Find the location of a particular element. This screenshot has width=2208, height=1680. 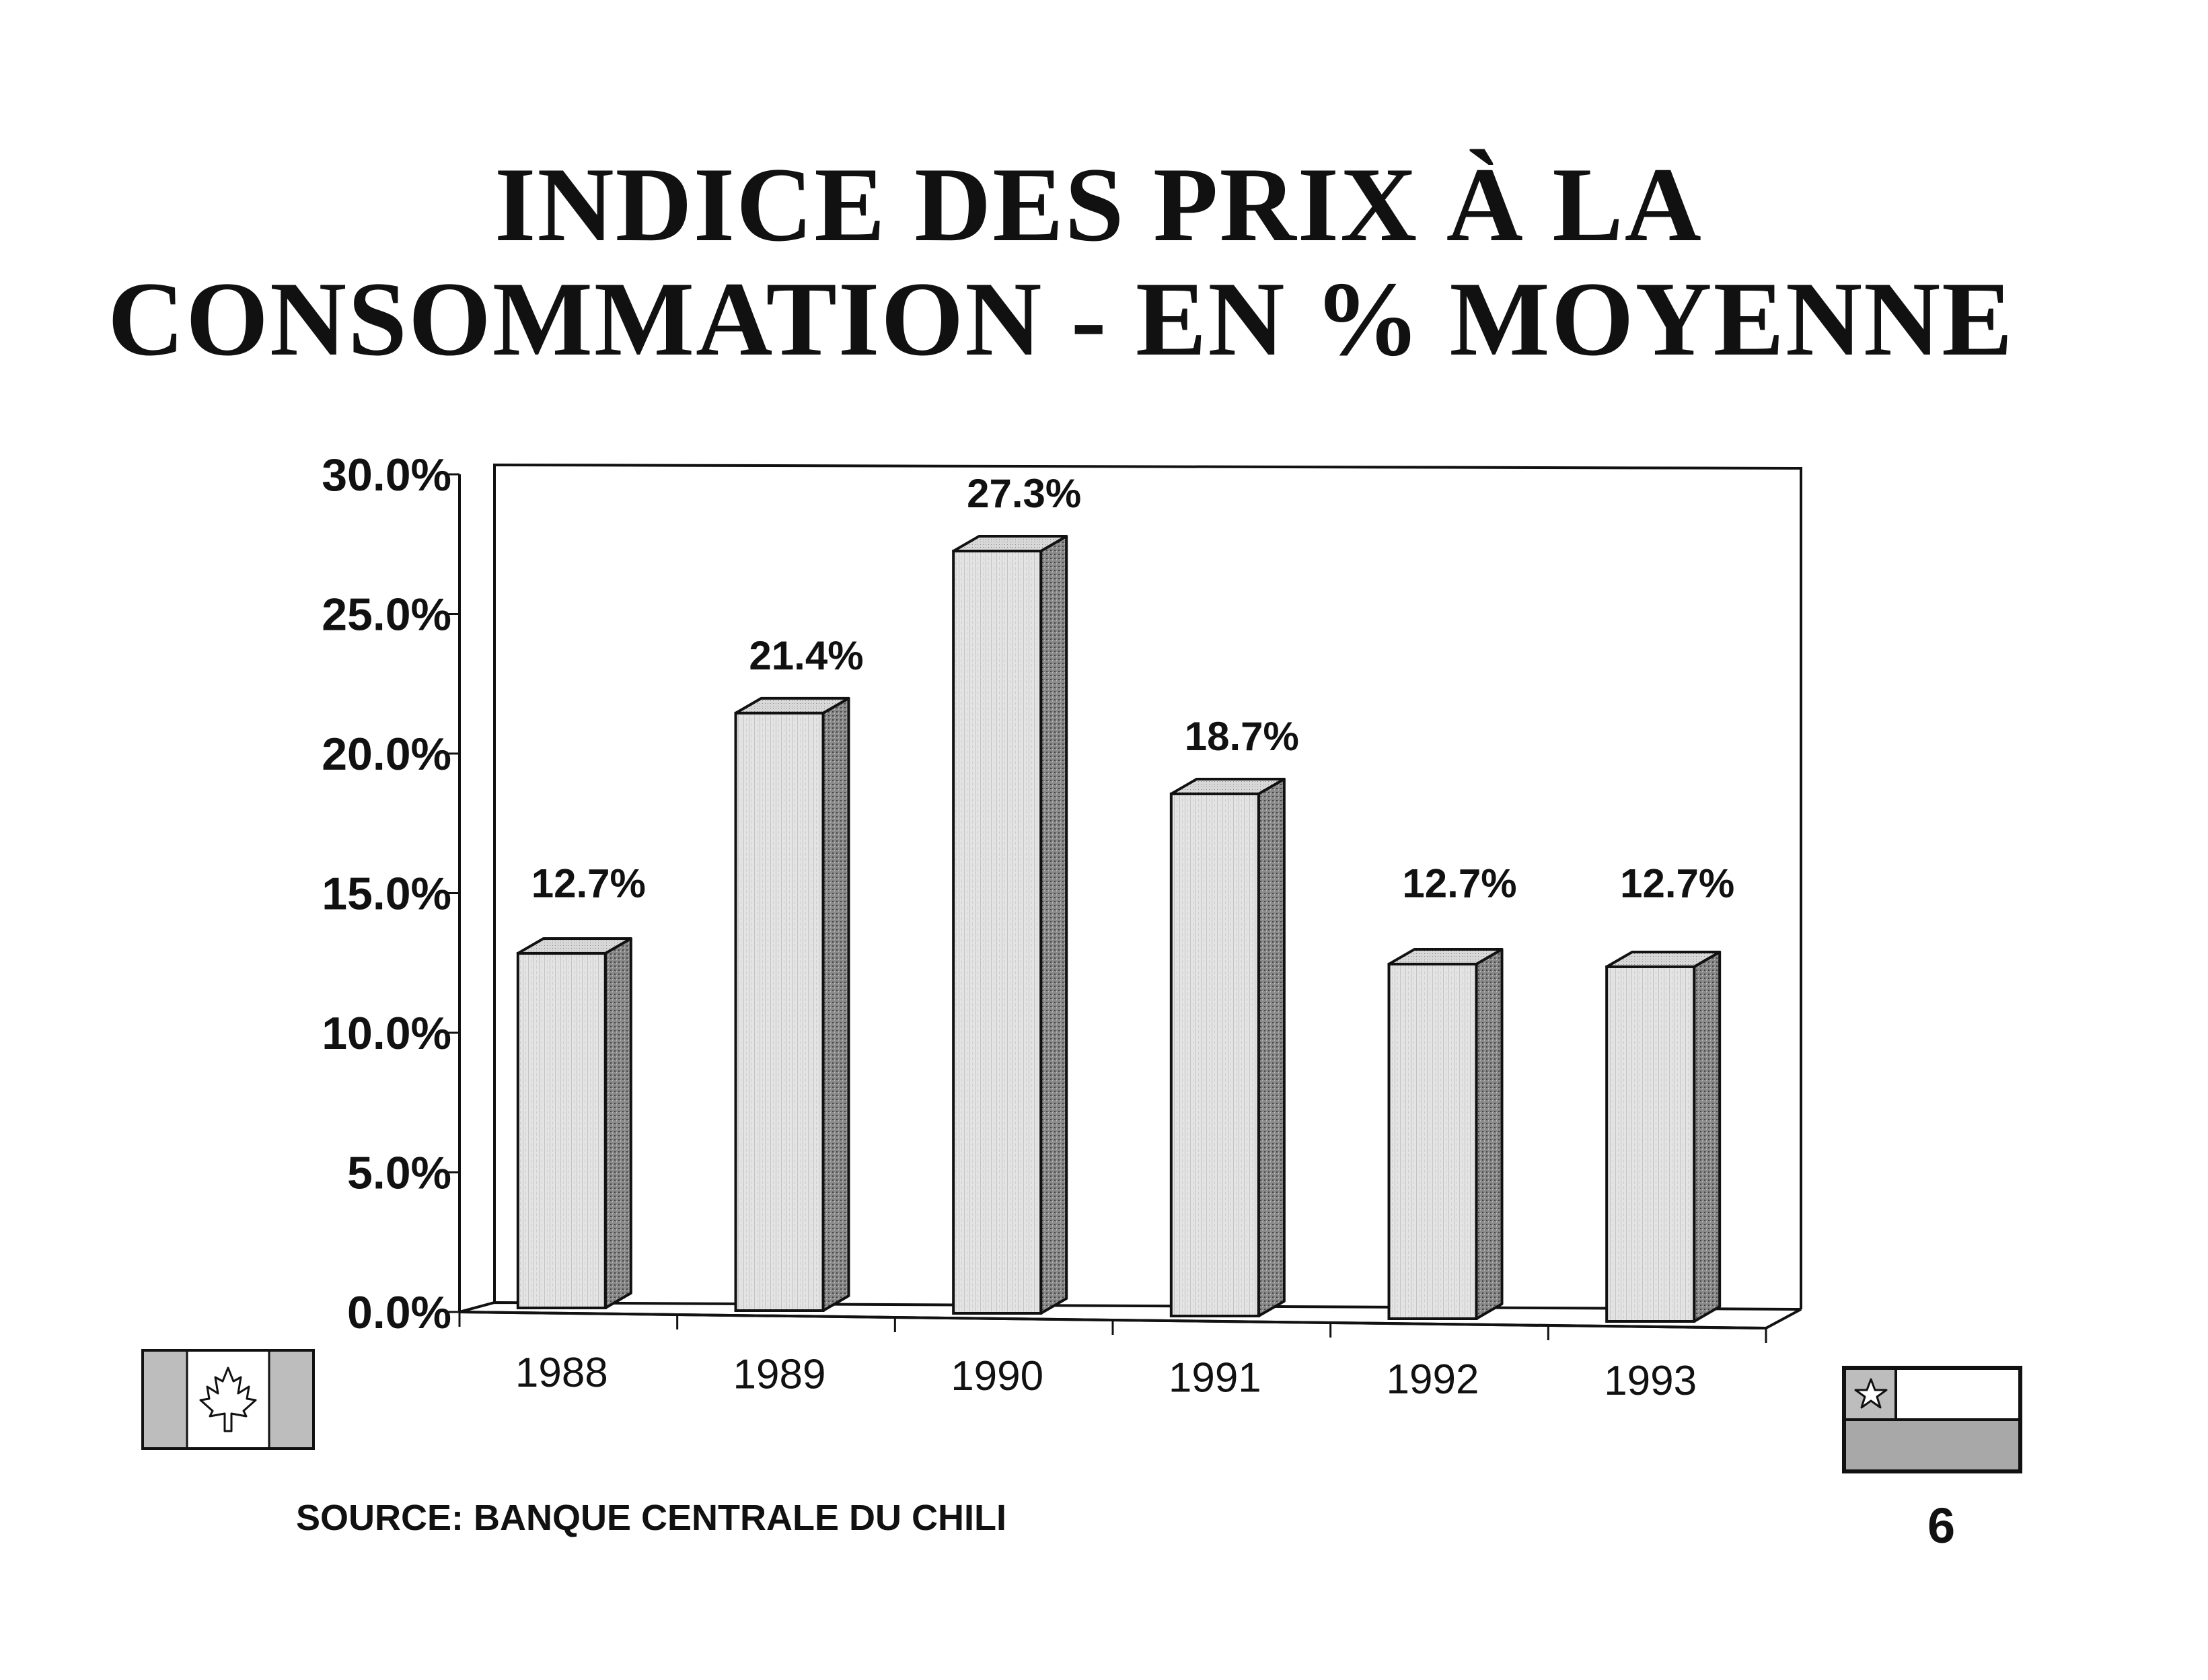

x-tick-label: 1989 is located at coordinates (779, 1375).